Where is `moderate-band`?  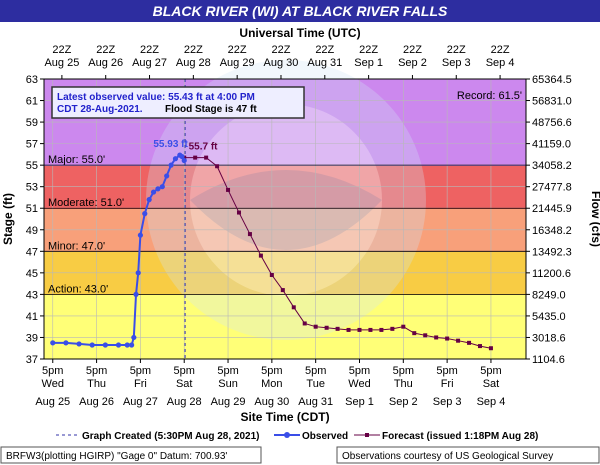 moderate-band is located at coordinates (285, 230).